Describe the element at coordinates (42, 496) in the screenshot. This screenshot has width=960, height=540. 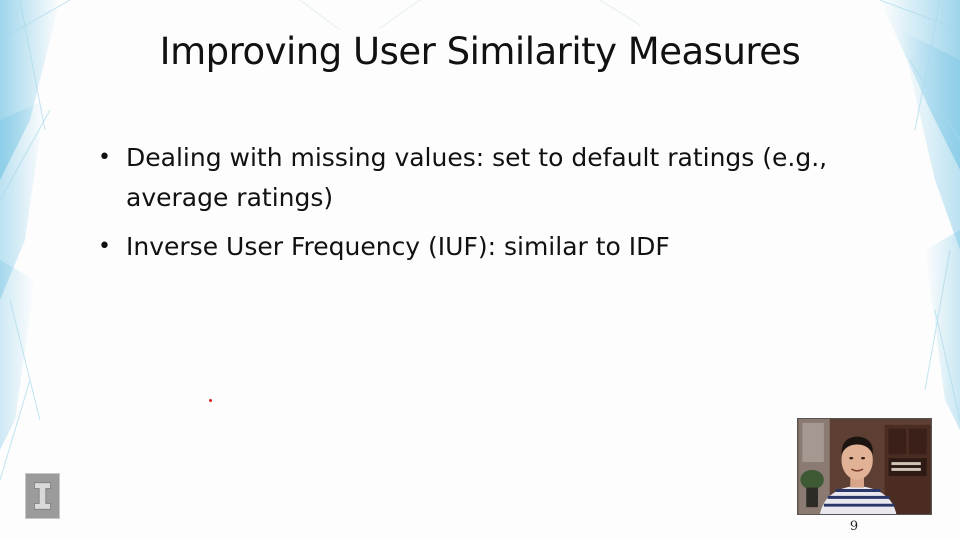
I see `university-logo-icon` at that location.